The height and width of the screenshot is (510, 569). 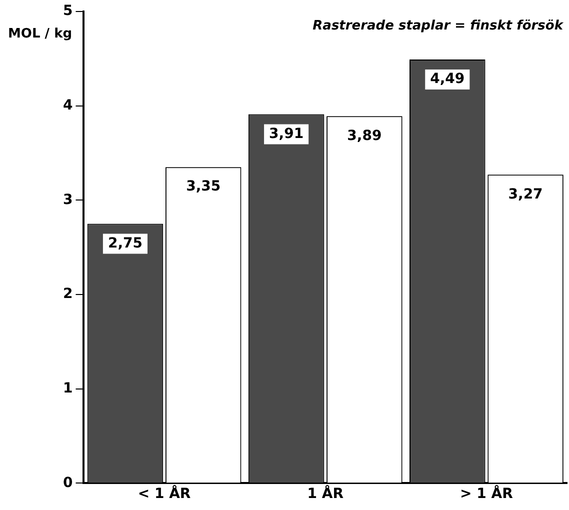 What do you see at coordinates (67, 200) in the screenshot?
I see `y-tick-label: 3` at bounding box center [67, 200].